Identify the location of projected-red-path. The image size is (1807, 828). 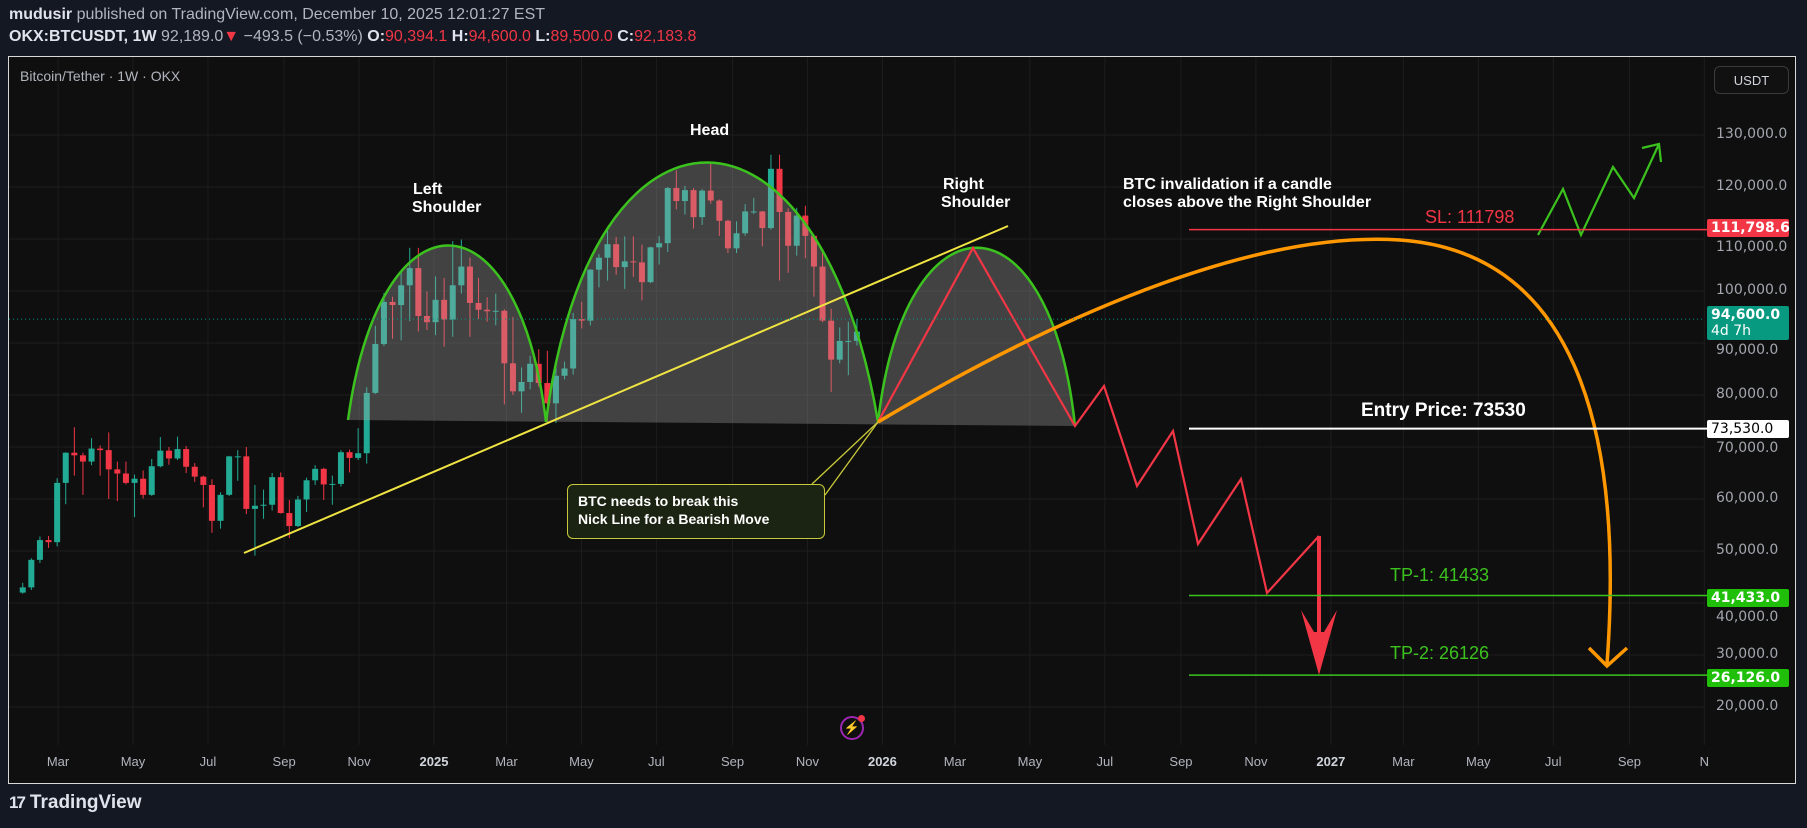
(1098, 420).